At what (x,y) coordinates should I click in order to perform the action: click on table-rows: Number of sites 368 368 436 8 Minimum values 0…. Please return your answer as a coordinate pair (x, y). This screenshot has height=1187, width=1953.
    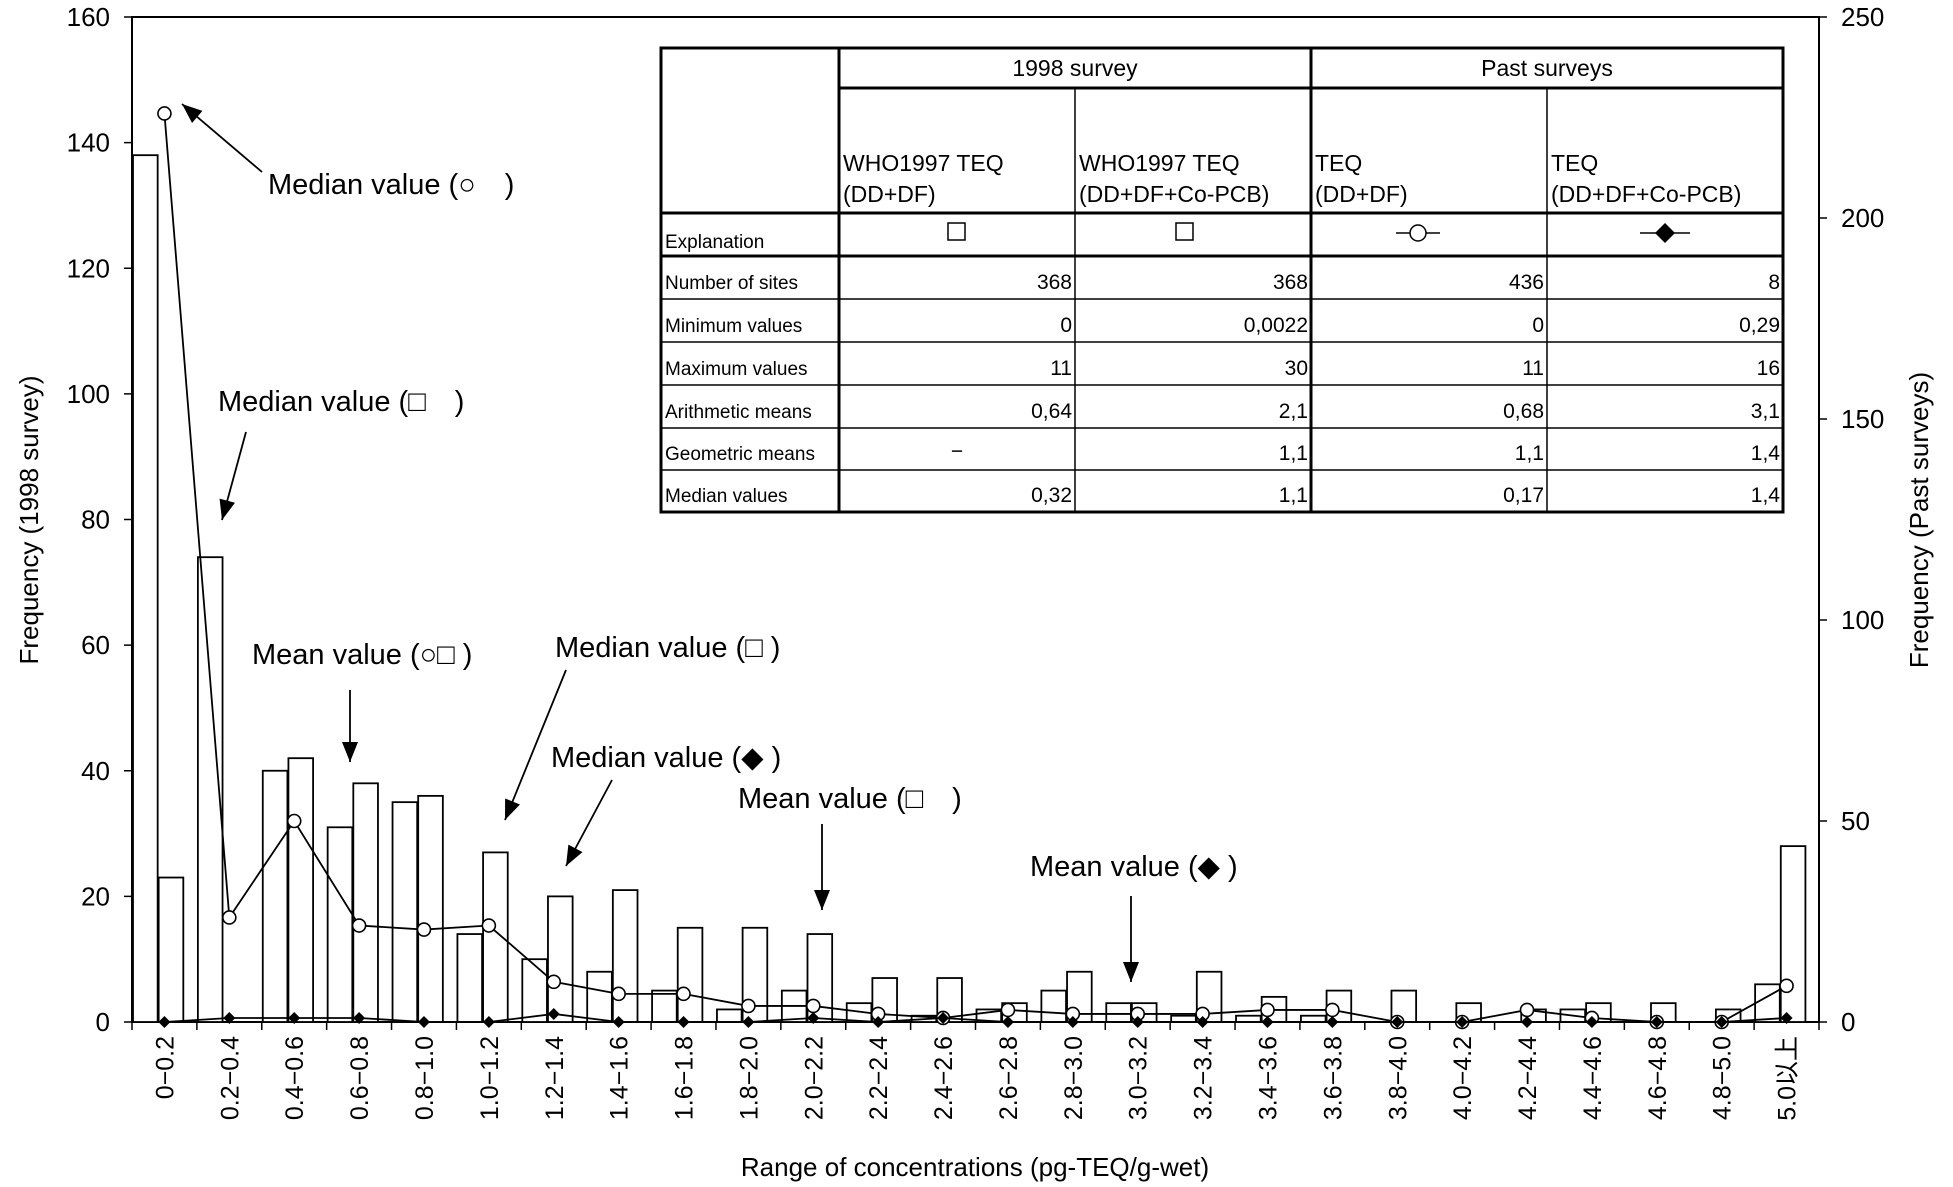
    Looking at the image, I should click on (1222, 389).